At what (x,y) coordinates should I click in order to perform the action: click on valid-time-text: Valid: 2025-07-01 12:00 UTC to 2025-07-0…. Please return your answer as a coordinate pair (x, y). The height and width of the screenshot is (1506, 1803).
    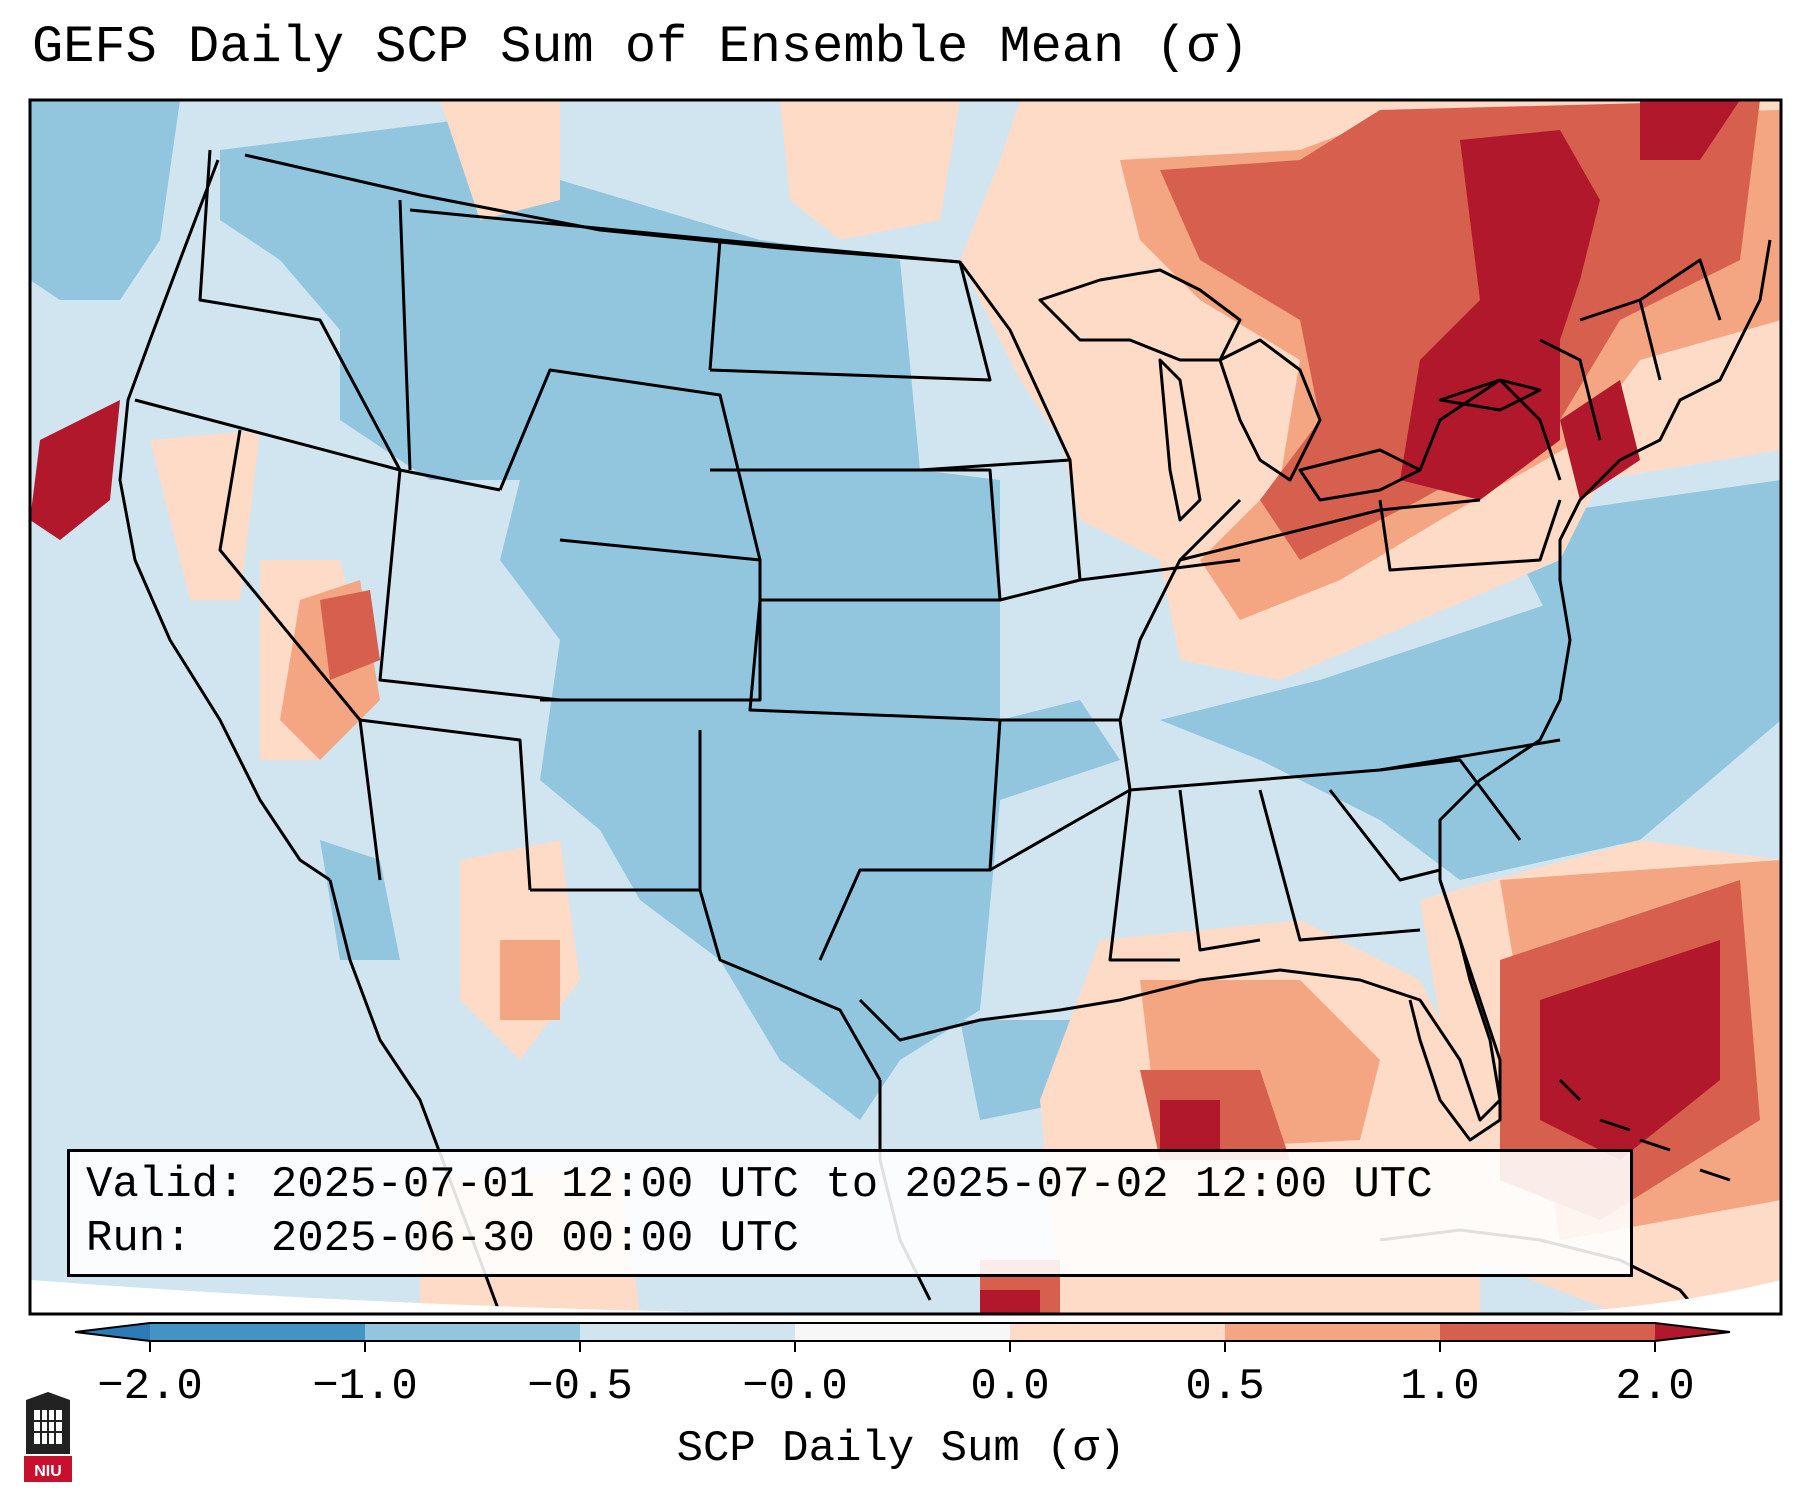
    Looking at the image, I should click on (759, 1185).